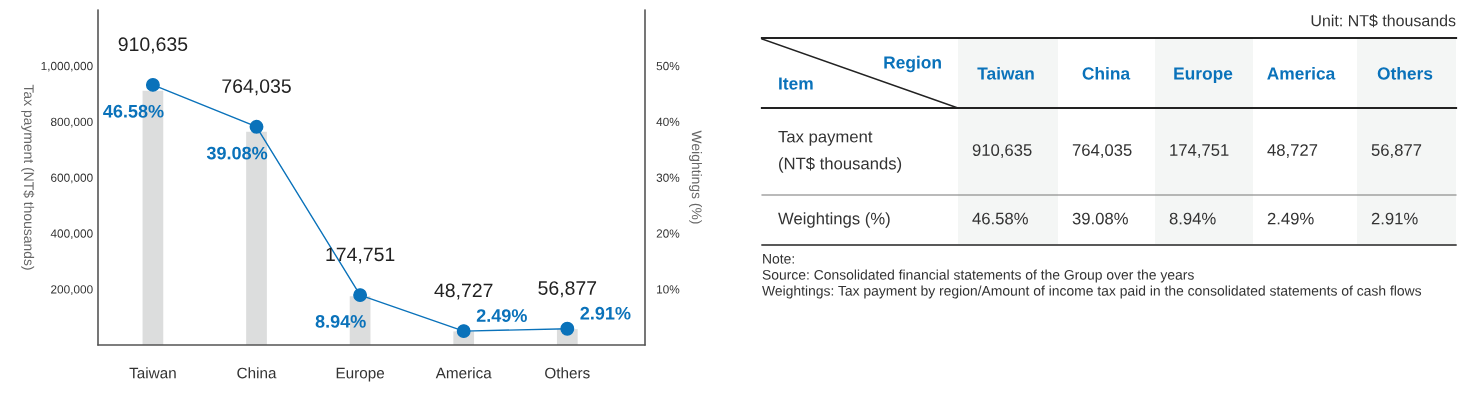 The width and height of the screenshot is (1458, 406). I want to click on y2-axis-title: Weightings (%), so click(695, 177).